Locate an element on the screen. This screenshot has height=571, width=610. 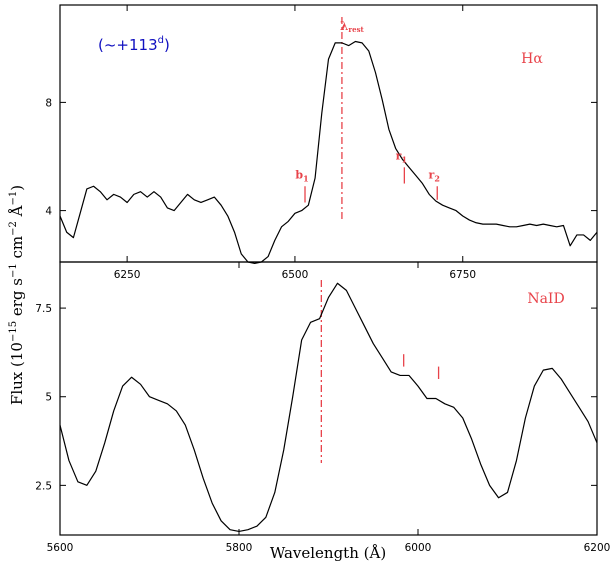
lower-x-tick-label: 6200 is located at coordinates (597, 548).